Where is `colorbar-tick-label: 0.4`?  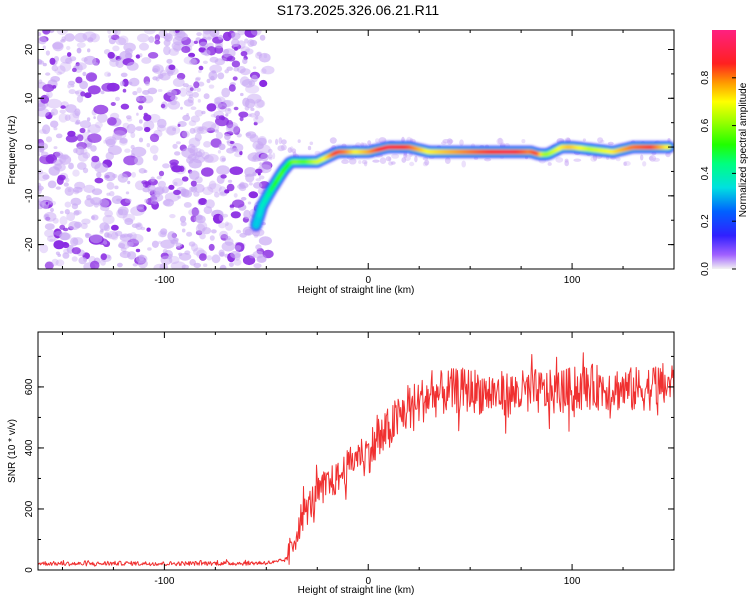 colorbar-tick-label: 0.4 is located at coordinates (705, 173).